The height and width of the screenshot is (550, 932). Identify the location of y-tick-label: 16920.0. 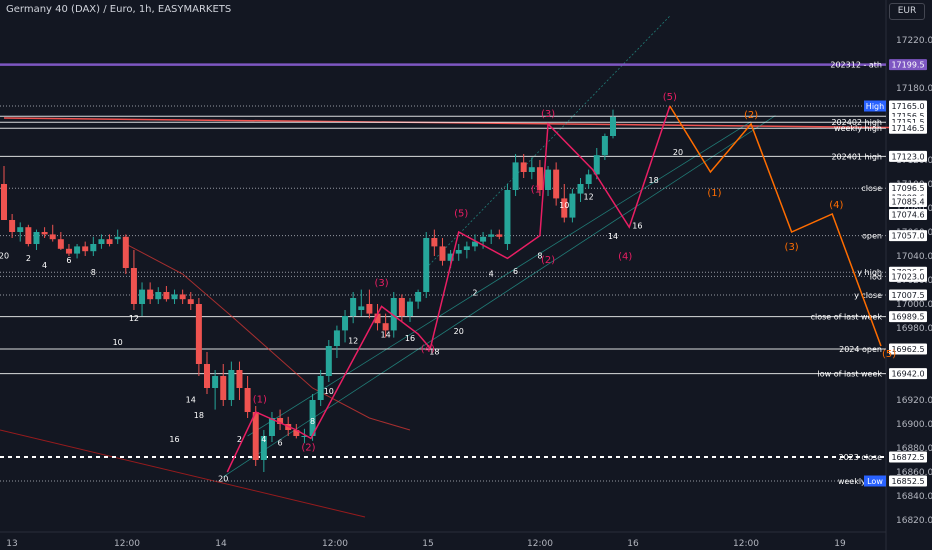
(914, 401).